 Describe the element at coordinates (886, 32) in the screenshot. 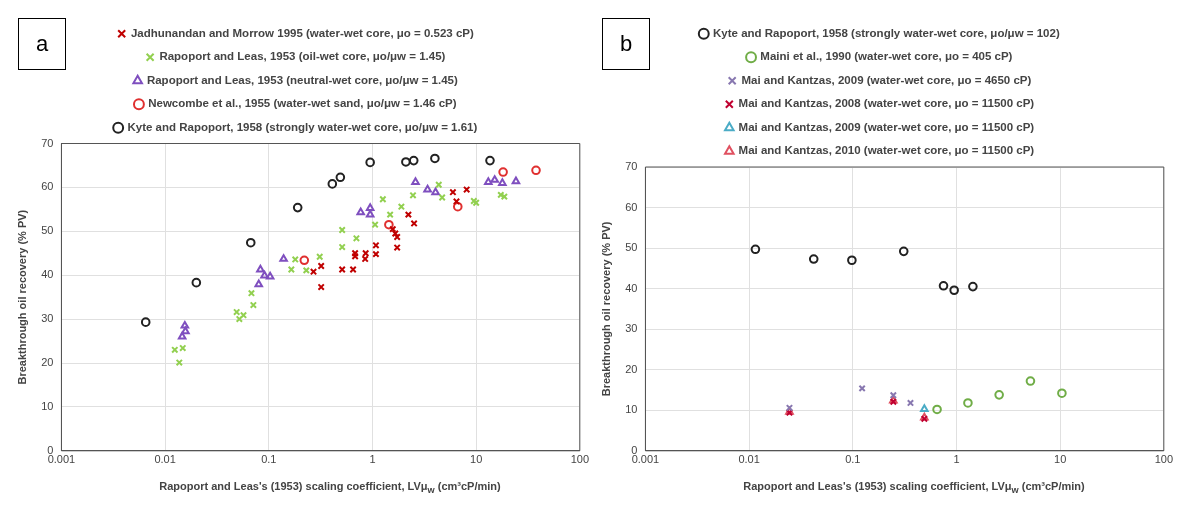

I see `legend-label: Kyte and Rapoport, 1958 (strongly water-wet core, μo/μw = 102)` at that location.